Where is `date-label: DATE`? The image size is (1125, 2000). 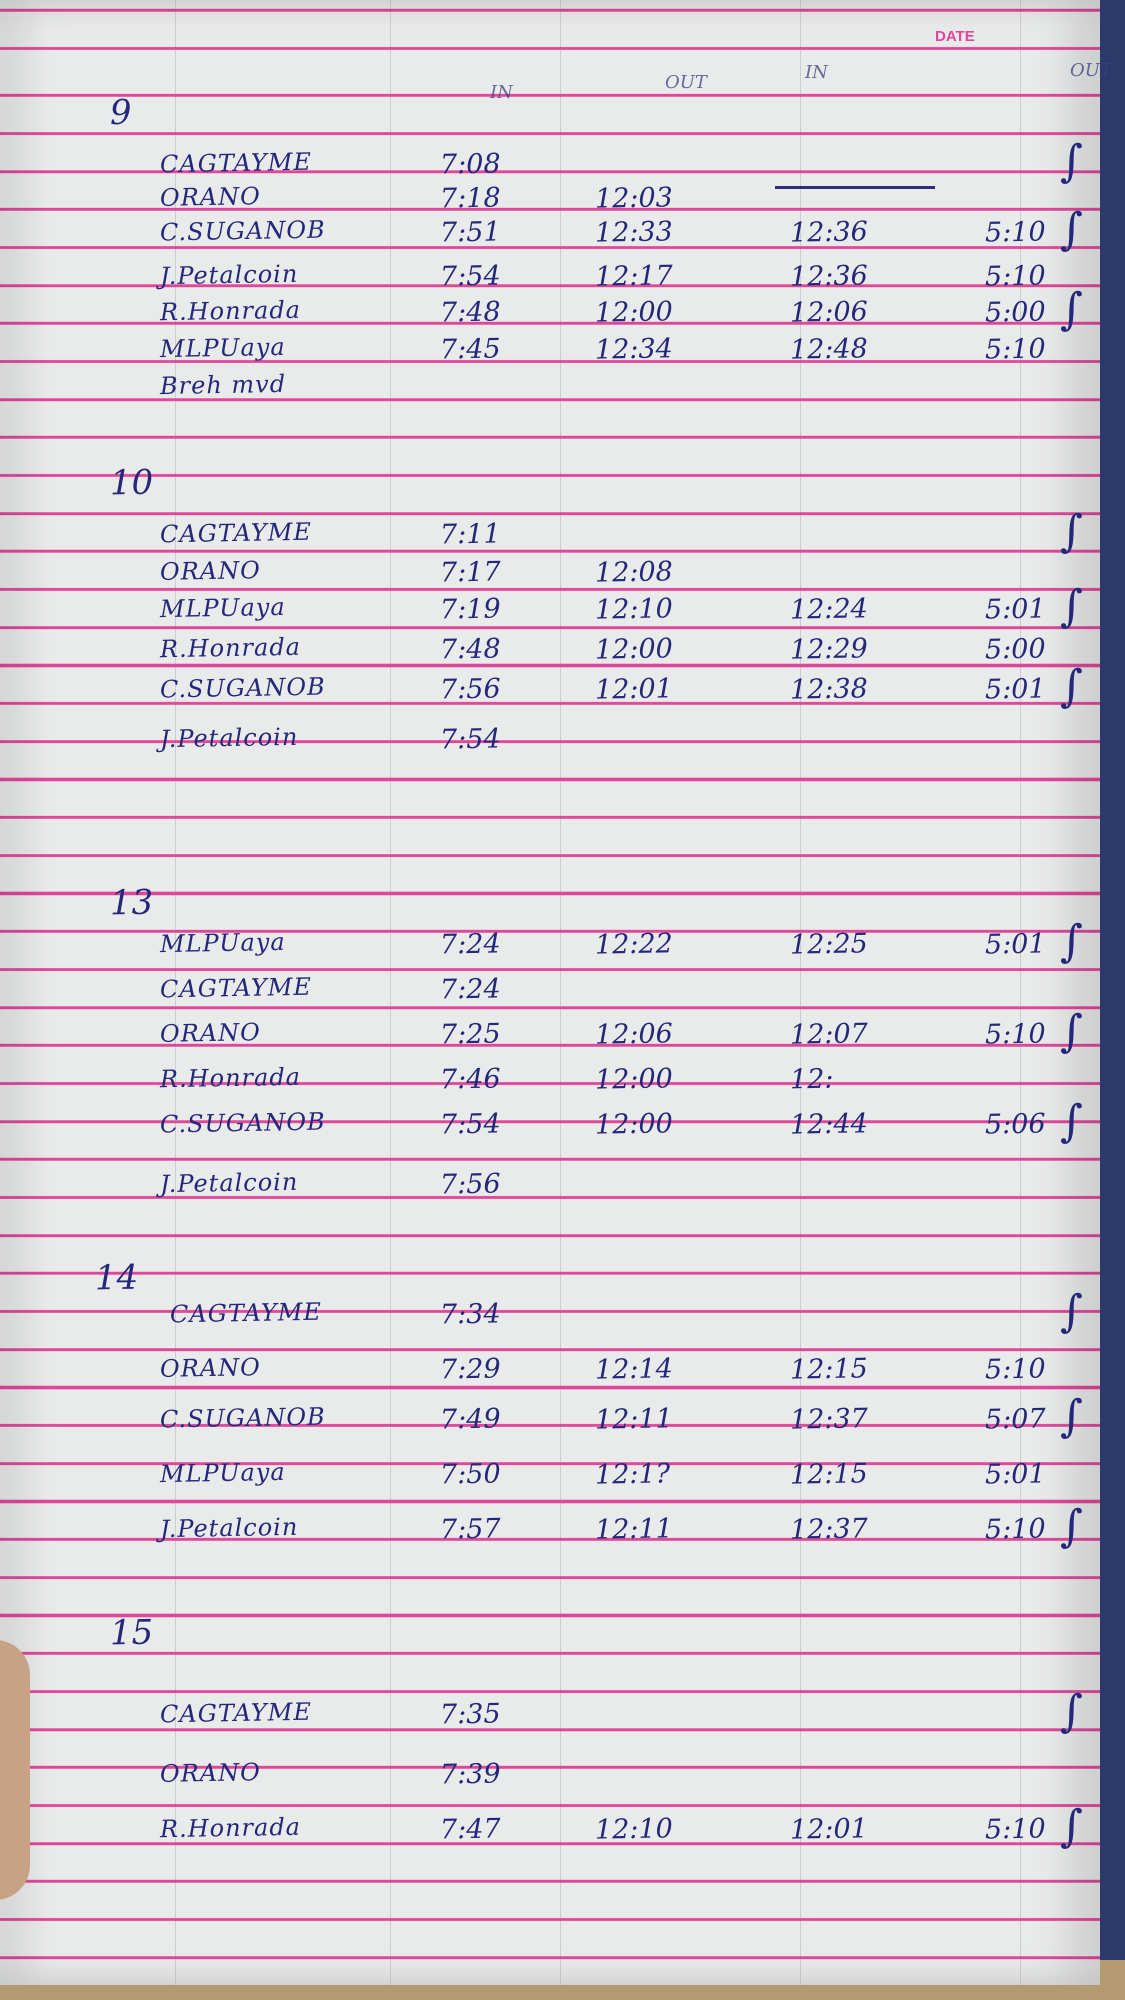 date-label: DATE is located at coordinates (955, 36).